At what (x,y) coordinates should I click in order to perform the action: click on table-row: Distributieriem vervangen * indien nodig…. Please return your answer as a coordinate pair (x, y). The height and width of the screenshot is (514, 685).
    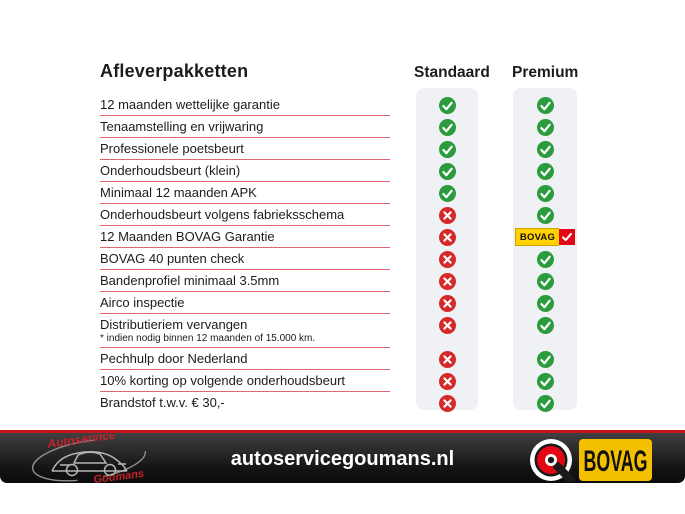
    Looking at the image, I should click on (342, 331).